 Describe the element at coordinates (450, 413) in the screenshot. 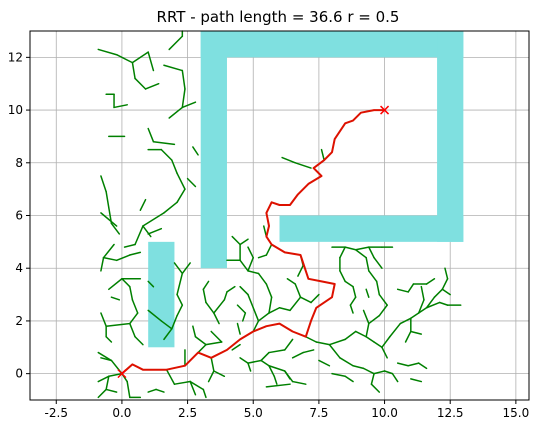

I see `x-tick-label: 12.5` at that location.